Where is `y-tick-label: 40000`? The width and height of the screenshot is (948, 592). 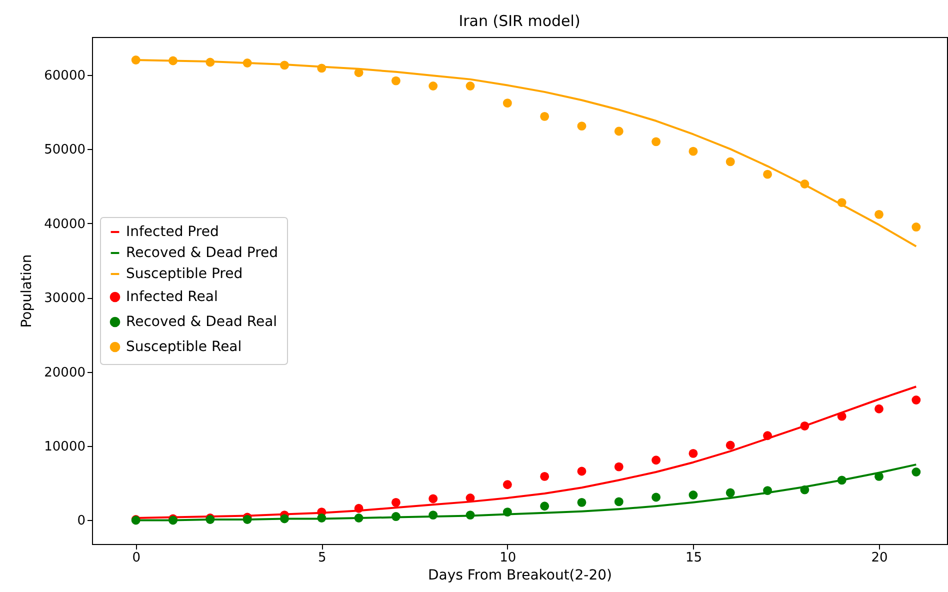
y-tick-label: 40000 is located at coordinates (65, 224).